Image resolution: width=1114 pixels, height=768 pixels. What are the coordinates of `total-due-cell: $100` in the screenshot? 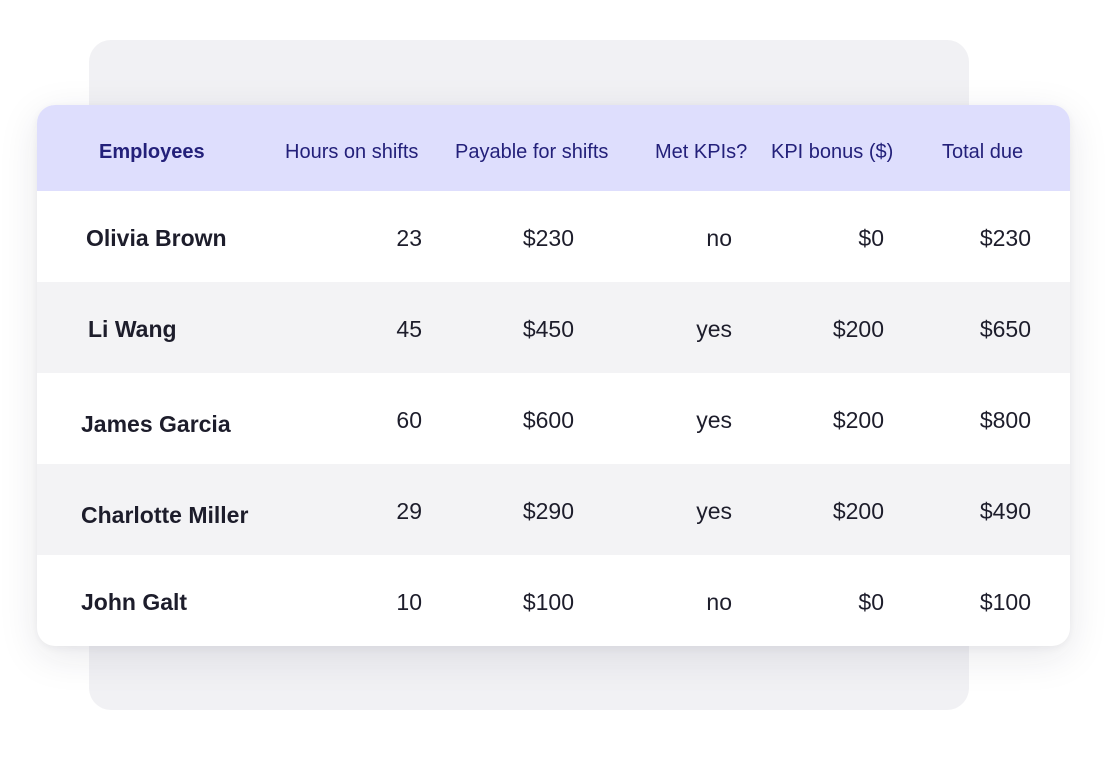 It's located at (1005, 602).